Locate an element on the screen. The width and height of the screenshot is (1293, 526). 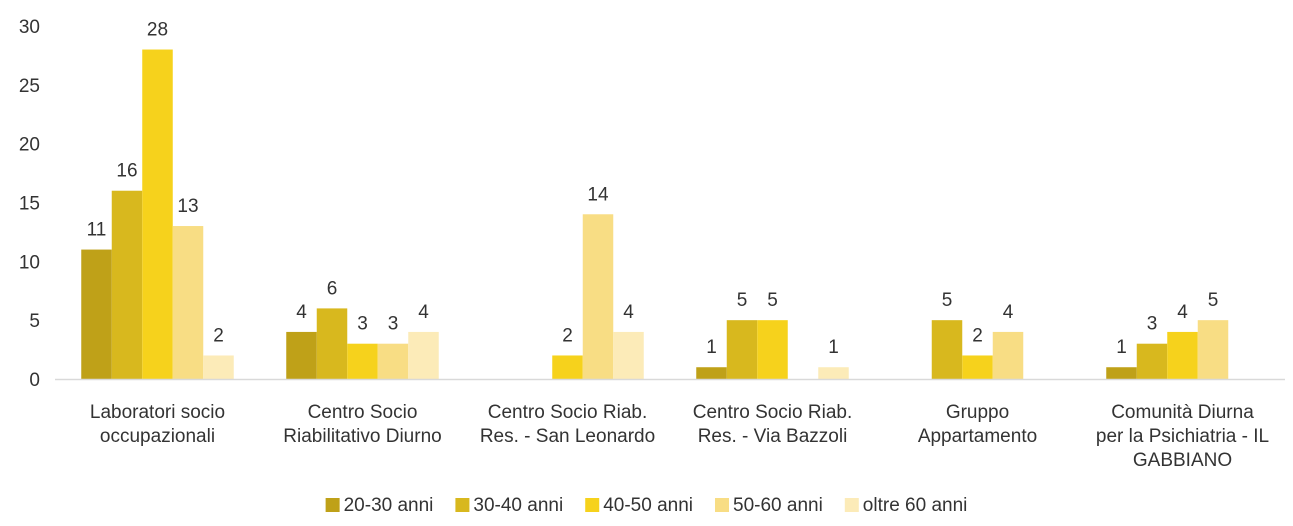
legend-item: 40-50 anni is located at coordinates (639, 505).